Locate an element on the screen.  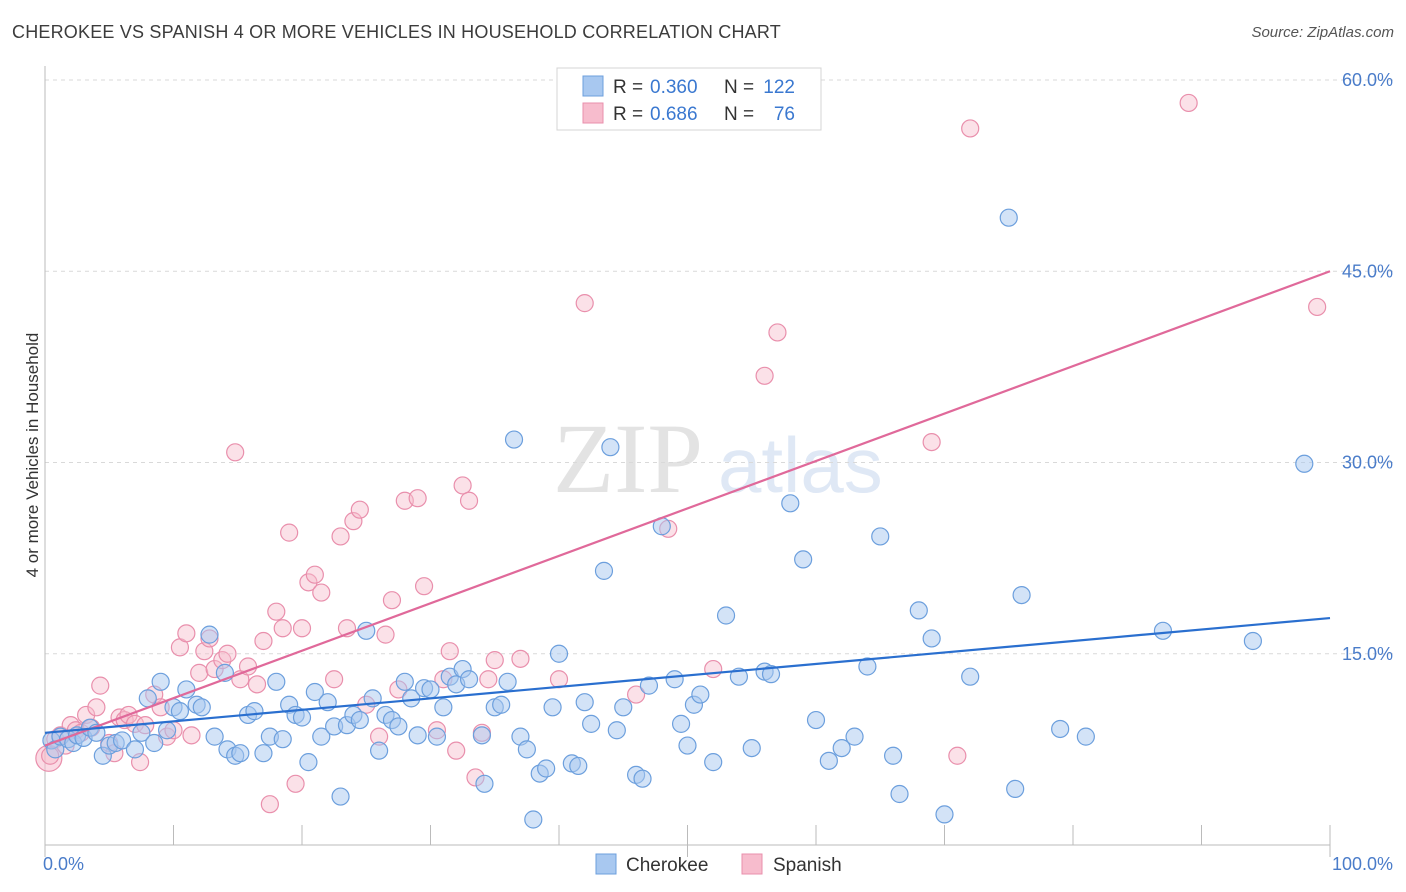
series-swatch-spanish is located at coordinates (752, 864).